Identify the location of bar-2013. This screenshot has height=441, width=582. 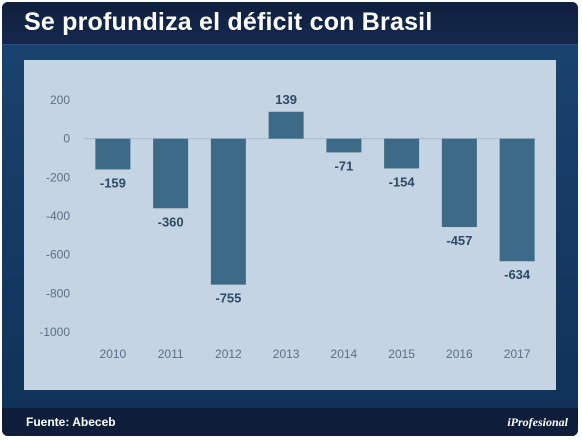
(286, 125).